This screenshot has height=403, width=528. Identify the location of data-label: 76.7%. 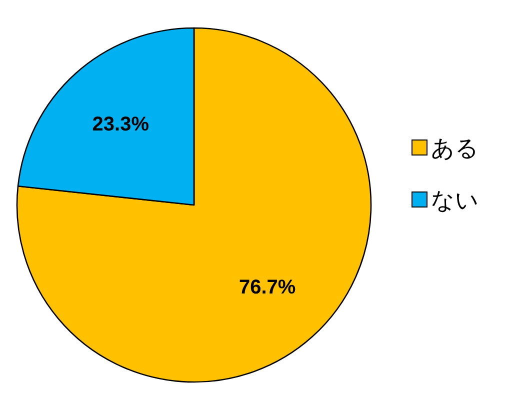
(267, 287).